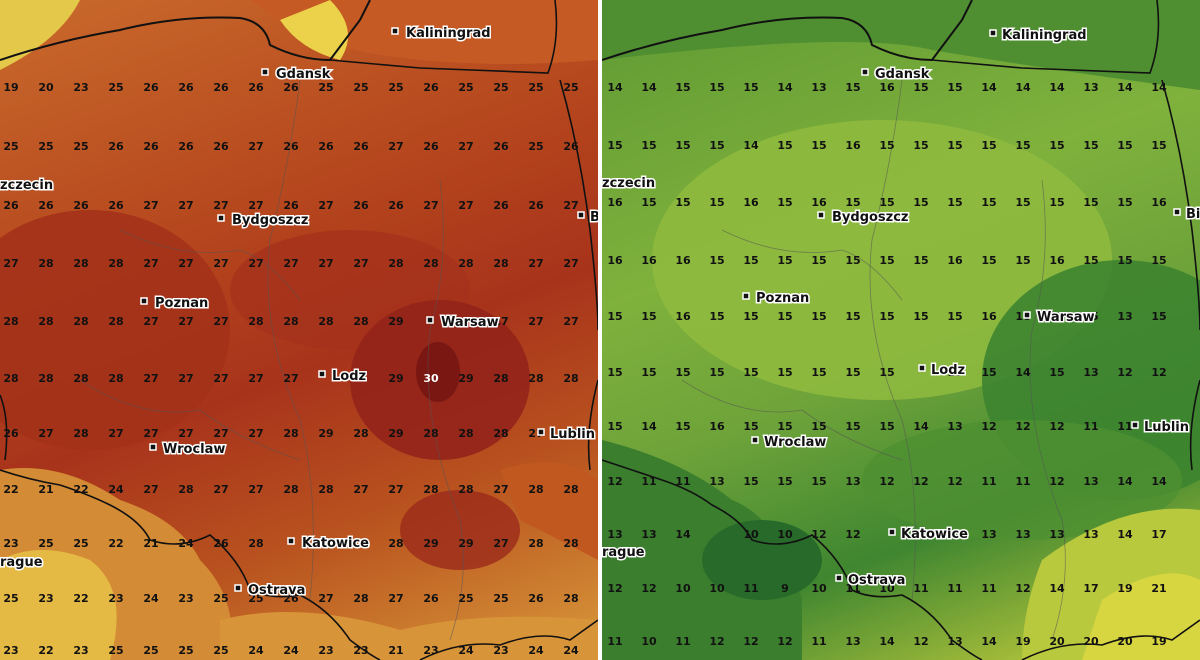  What do you see at coordinates (821, 215) in the screenshot?
I see `city-dot-bydgoszcz` at bounding box center [821, 215].